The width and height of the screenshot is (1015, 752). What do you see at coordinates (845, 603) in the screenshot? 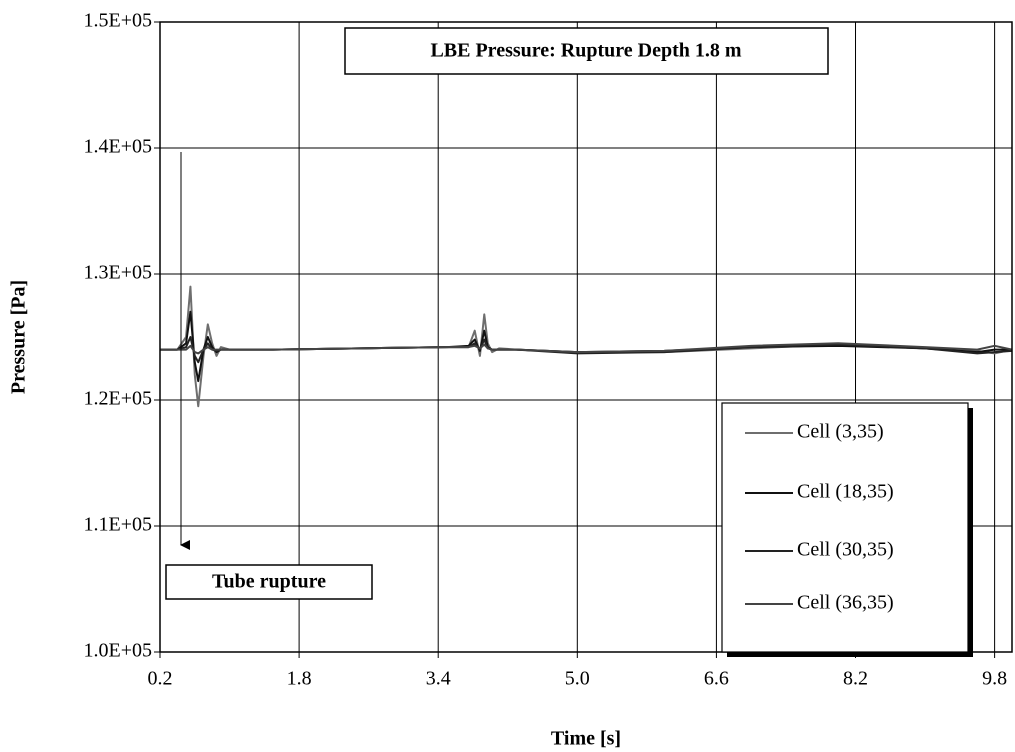
I see `legend-label: Cell (36,35)` at bounding box center [845, 603].